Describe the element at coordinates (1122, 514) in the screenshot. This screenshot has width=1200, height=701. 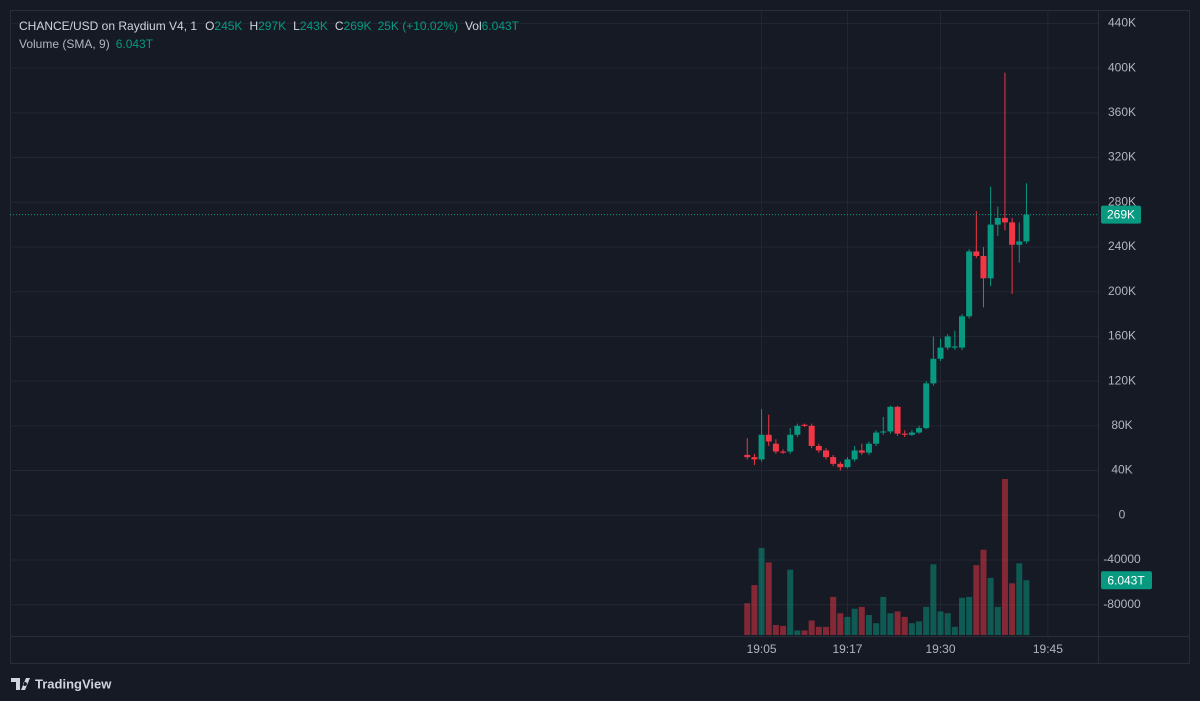
I see `y-tick-label: 0` at that location.